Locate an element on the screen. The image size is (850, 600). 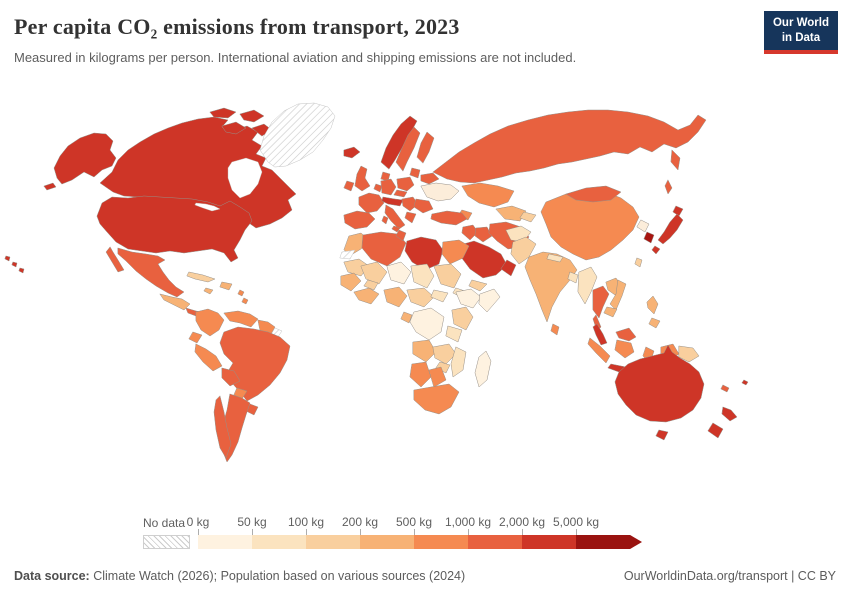
region-sardinia is located at coordinates (385, 220).